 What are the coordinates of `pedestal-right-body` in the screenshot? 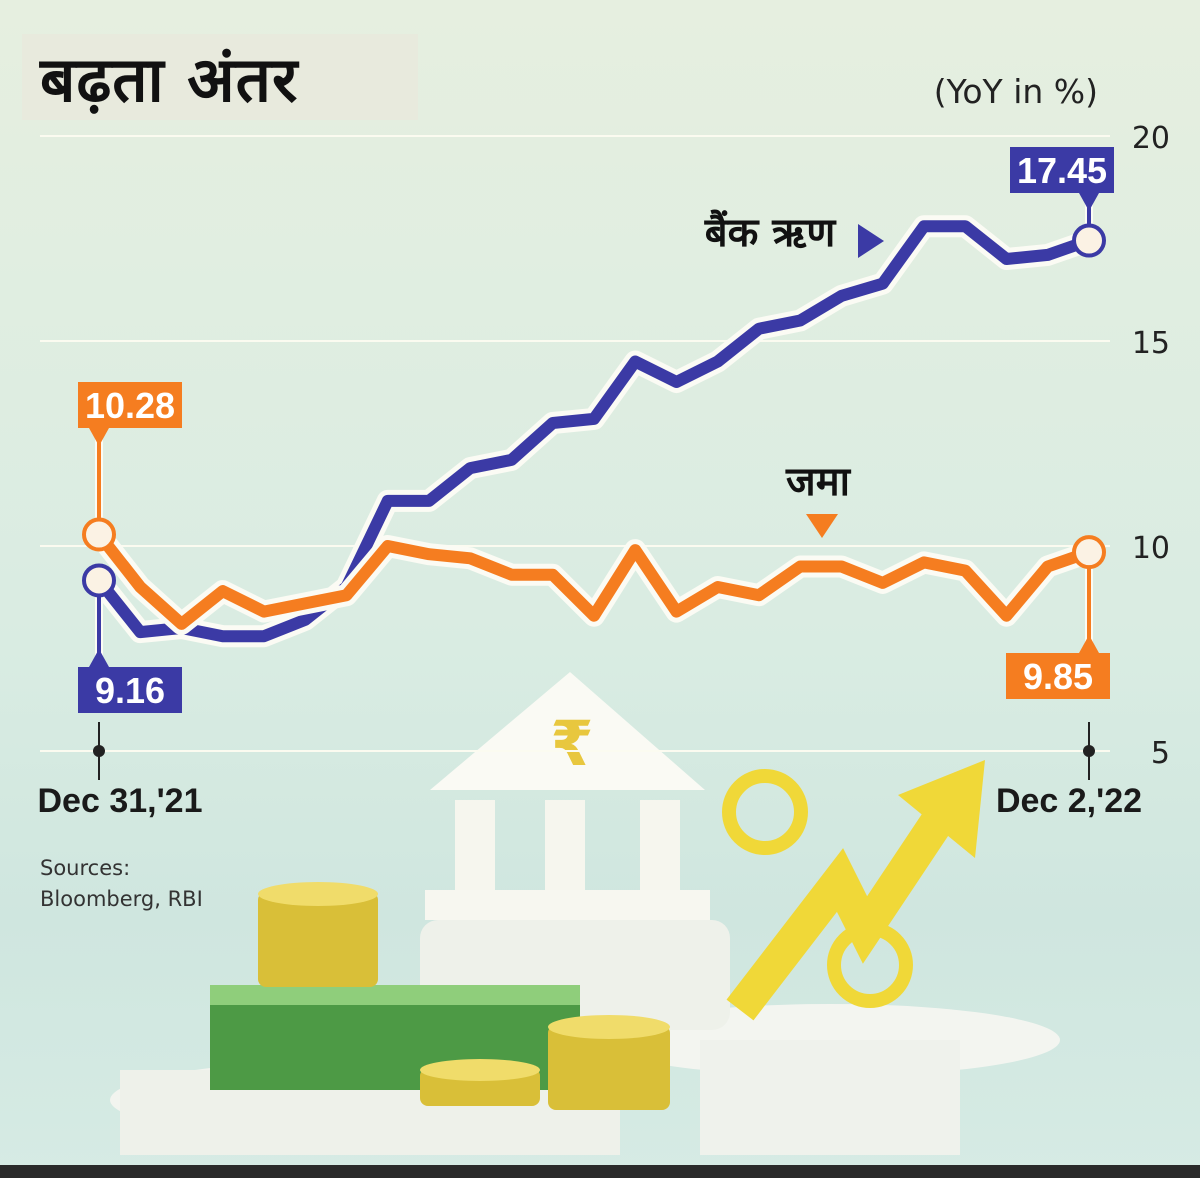 It's located at (830, 1097).